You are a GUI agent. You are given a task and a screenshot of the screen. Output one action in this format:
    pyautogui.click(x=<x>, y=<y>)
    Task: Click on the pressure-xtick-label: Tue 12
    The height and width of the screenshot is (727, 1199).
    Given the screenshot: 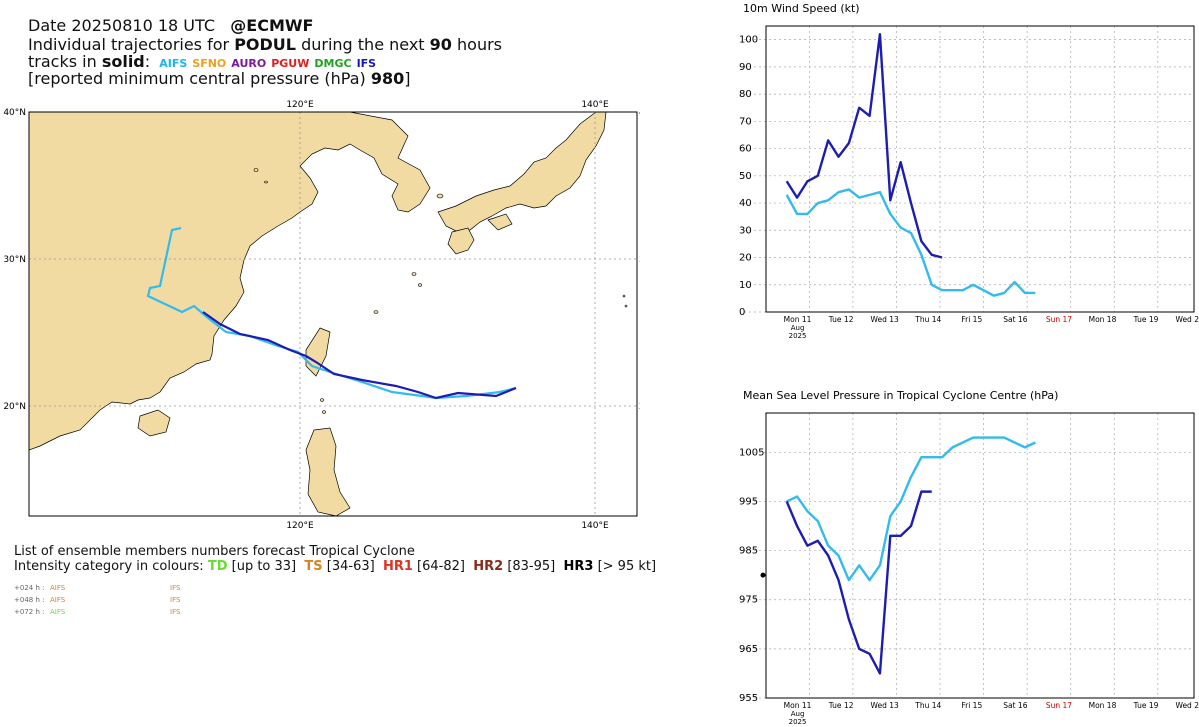 What is the action you would take?
    pyautogui.click(x=841, y=705)
    